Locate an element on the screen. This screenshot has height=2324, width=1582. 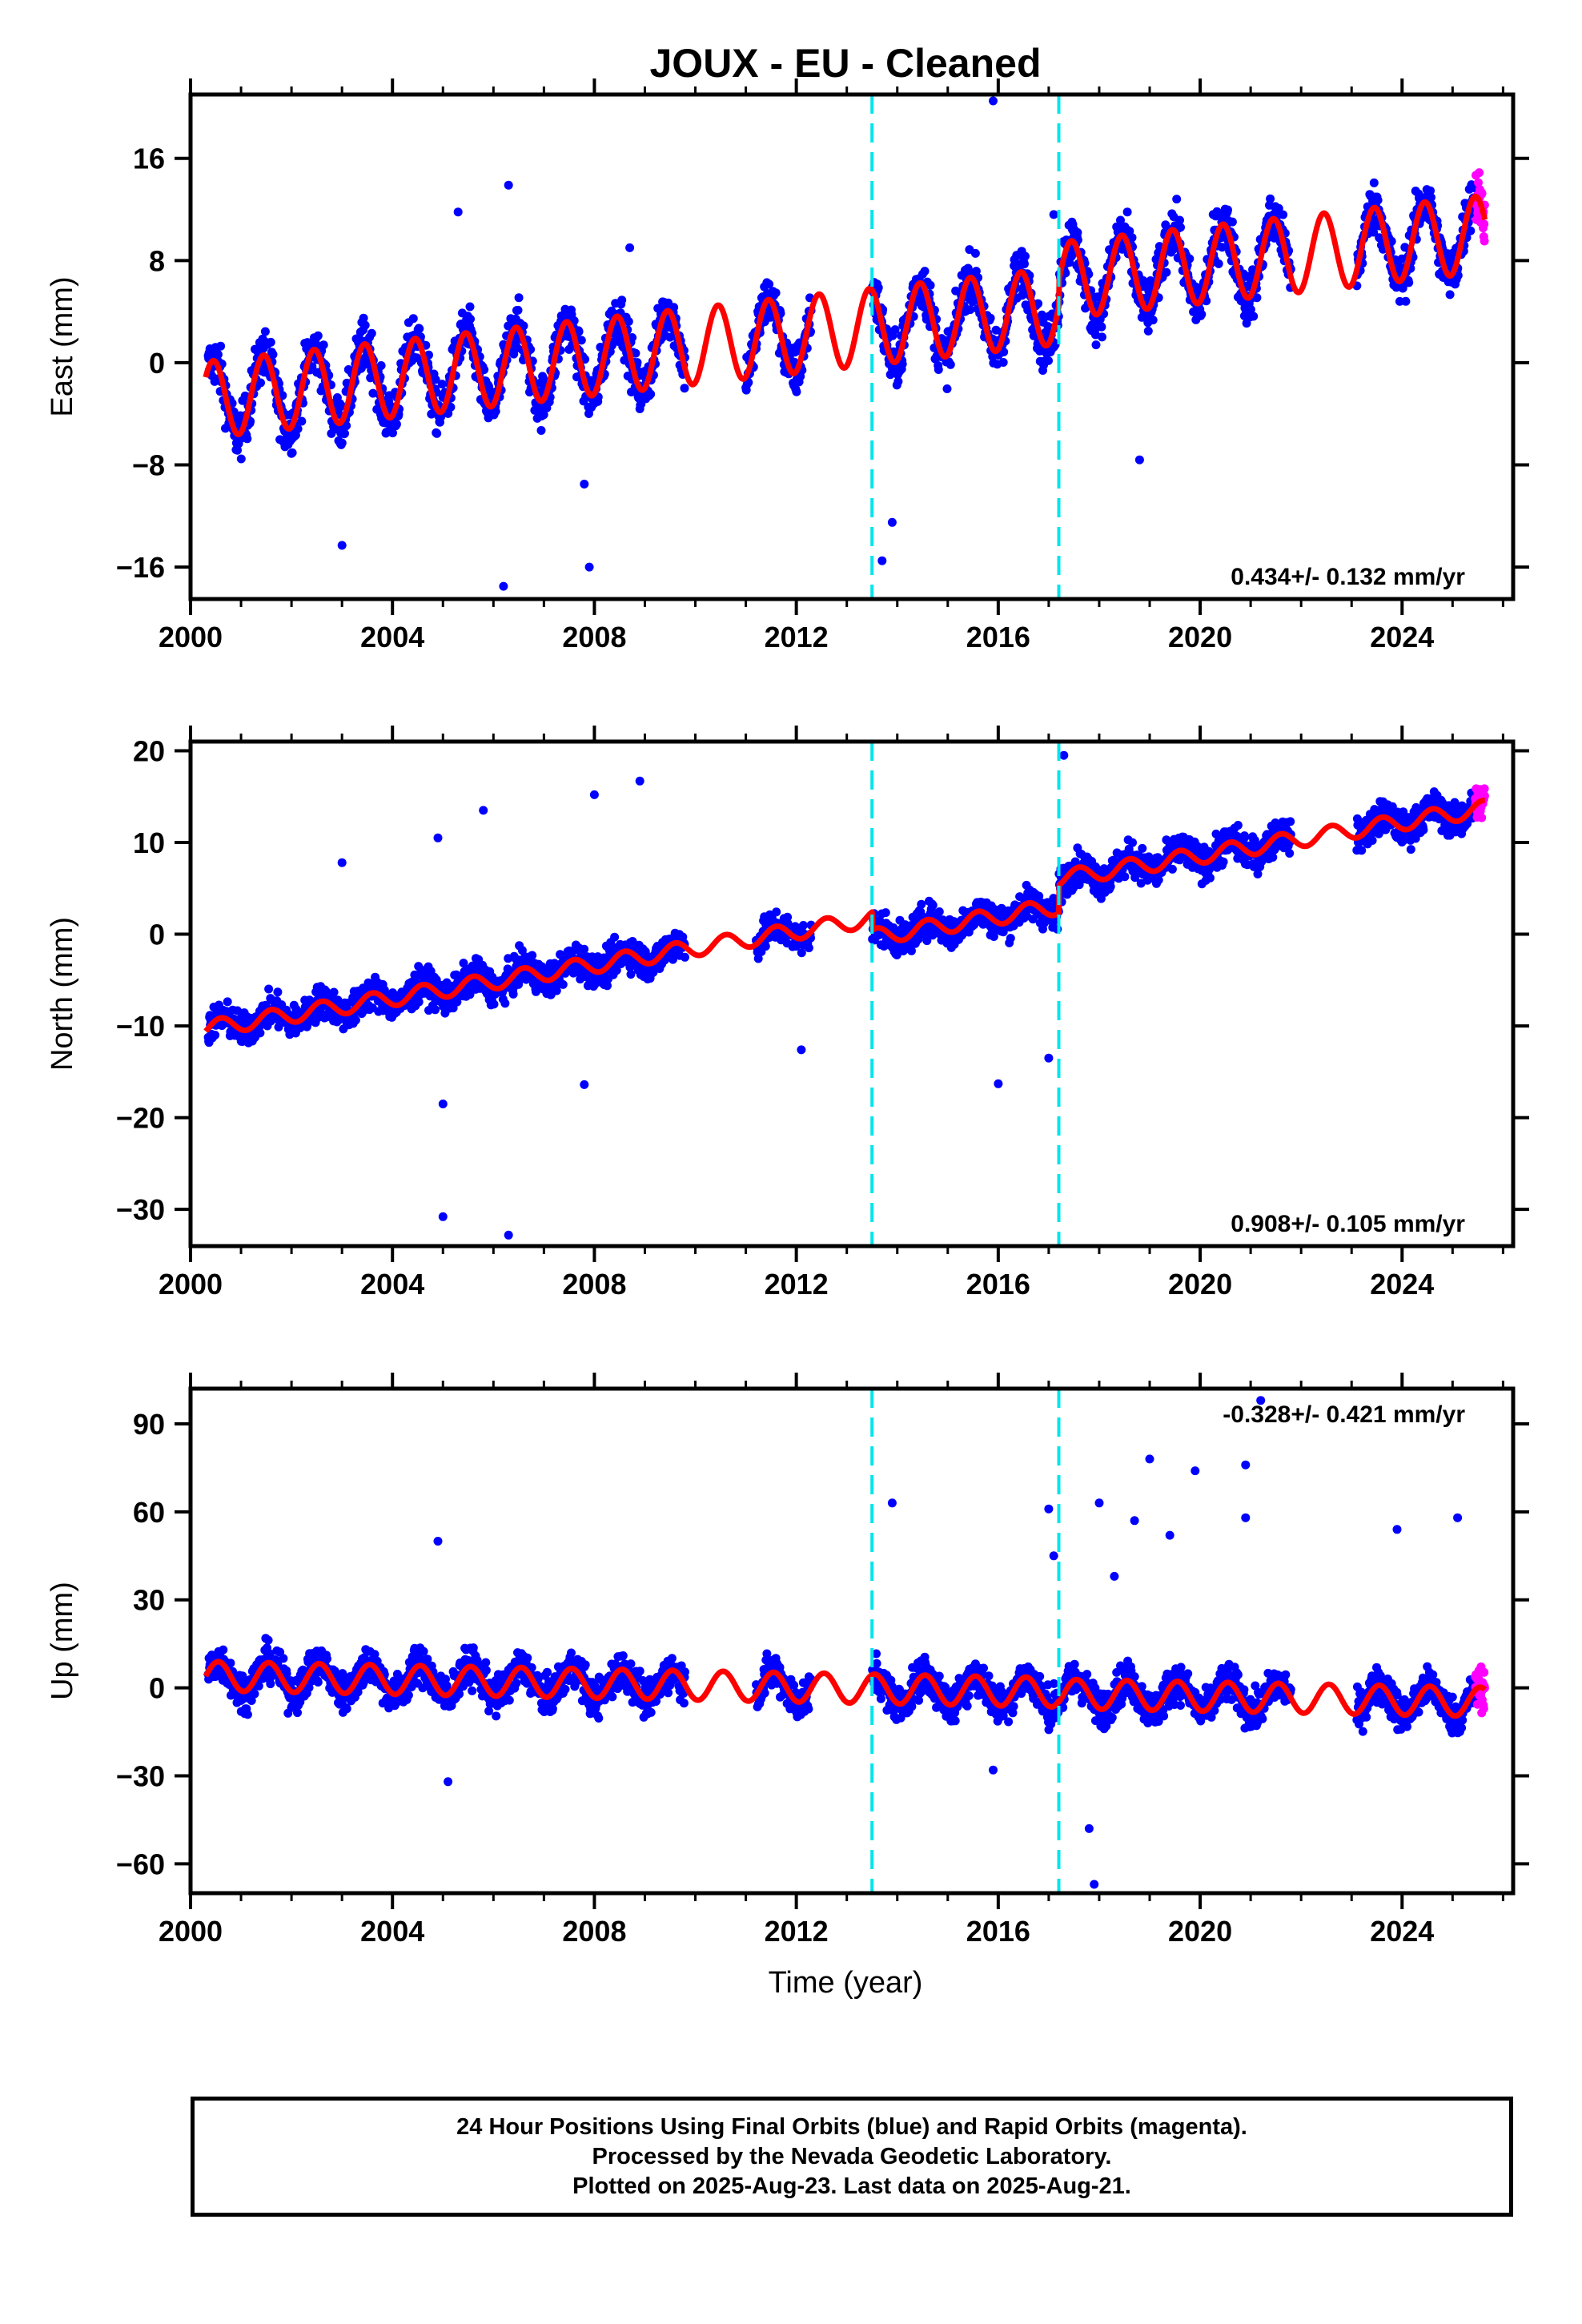
x-tick-label: 2012 is located at coordinates (797, 637).